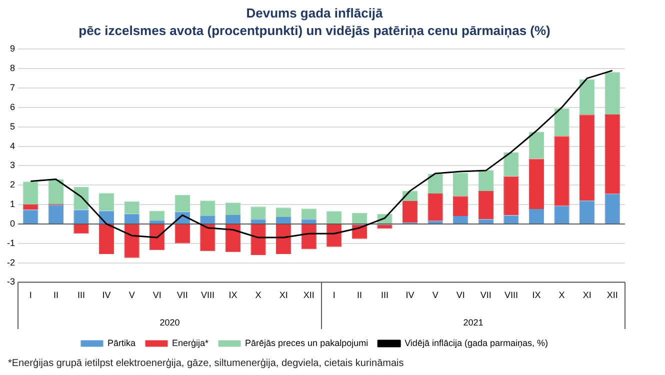 Image resolution: width=665 pixels, height=375 pixels. I want to click on y-tick-label: 5, so click(12, 126).